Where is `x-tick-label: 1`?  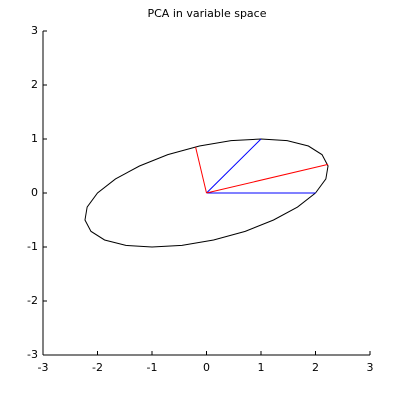 x-tick-label: 1 is located at coordinates (261, 367).